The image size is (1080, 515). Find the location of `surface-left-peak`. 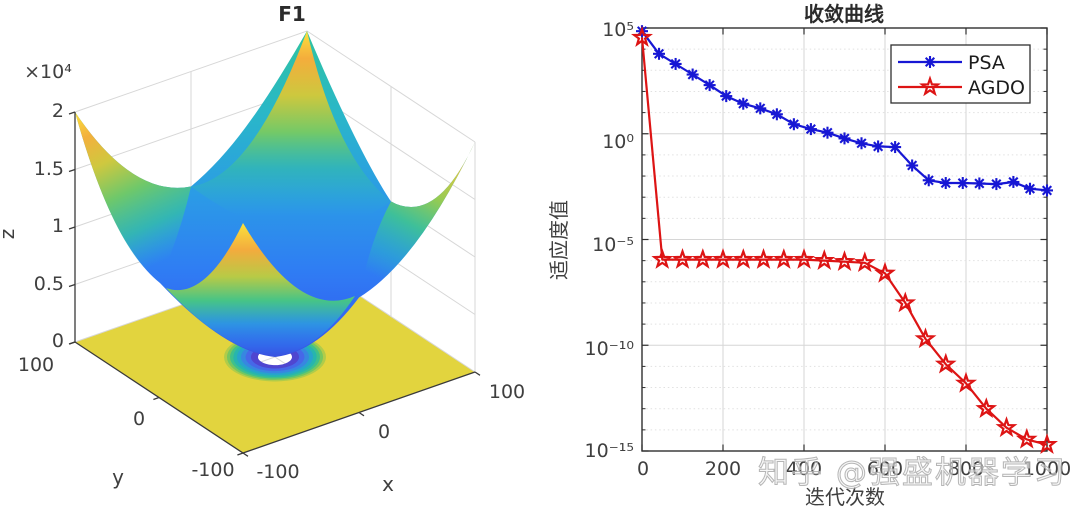

surface-left-peak is located at coordinates (133, 197).